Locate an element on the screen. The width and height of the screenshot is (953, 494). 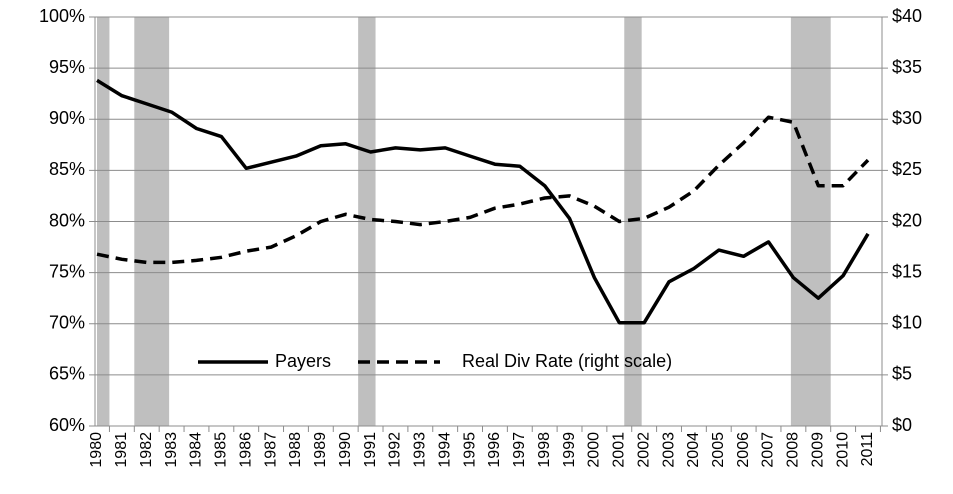
legend-label: Real Div Rate (right scale) is located at coordinates (567, 361).